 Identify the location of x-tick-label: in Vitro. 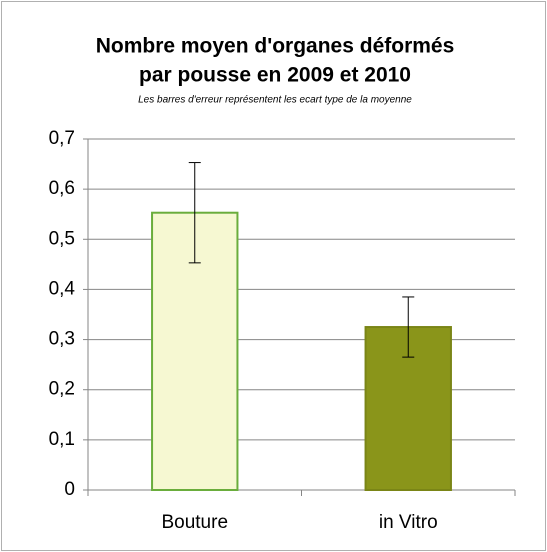
(408, 522).